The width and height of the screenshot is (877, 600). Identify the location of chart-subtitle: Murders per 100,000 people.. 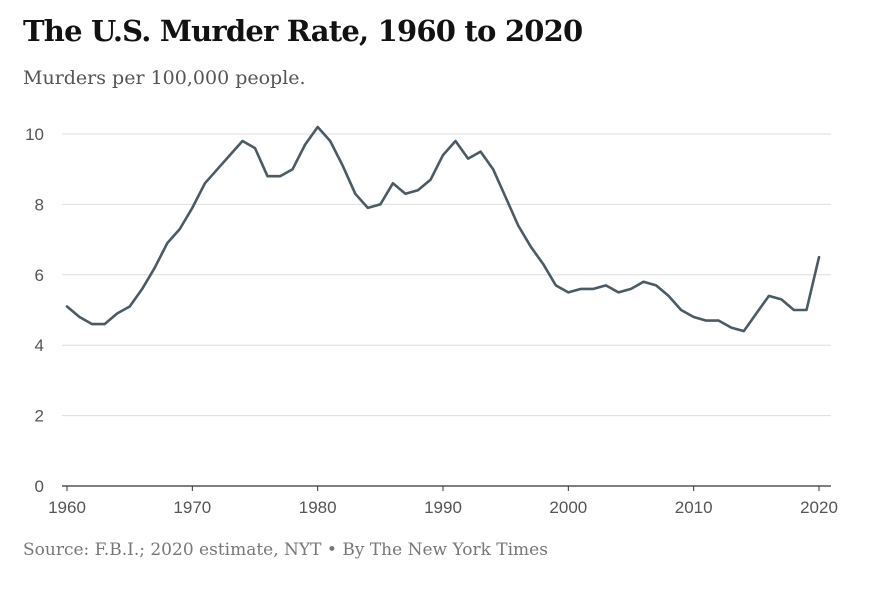
(164, 78).